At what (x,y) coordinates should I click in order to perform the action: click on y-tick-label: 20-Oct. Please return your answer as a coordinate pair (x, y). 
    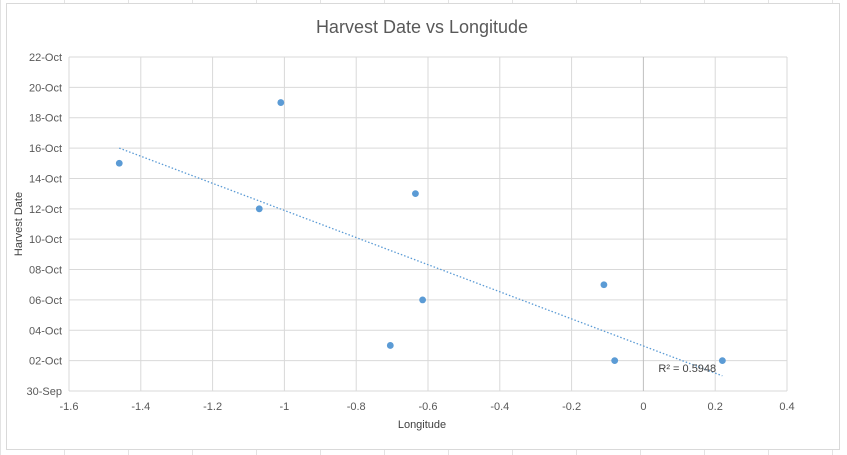
    Looking at the image, I should click on (45, 88).